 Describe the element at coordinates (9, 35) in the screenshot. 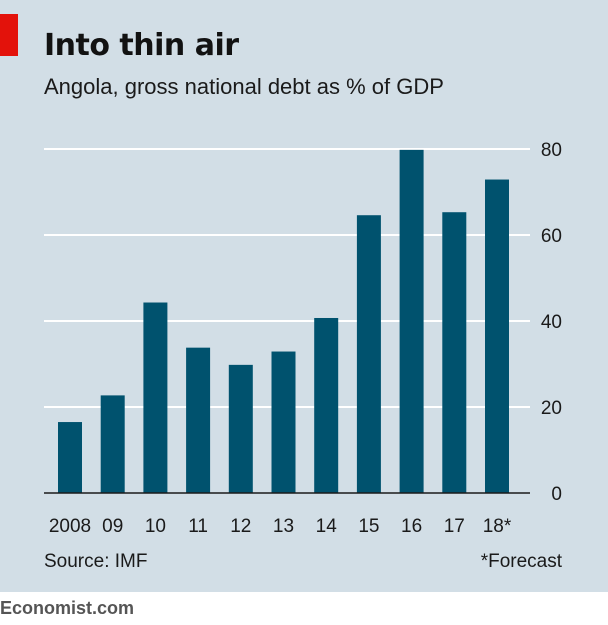

I see `brand-accent-tab` at that location.